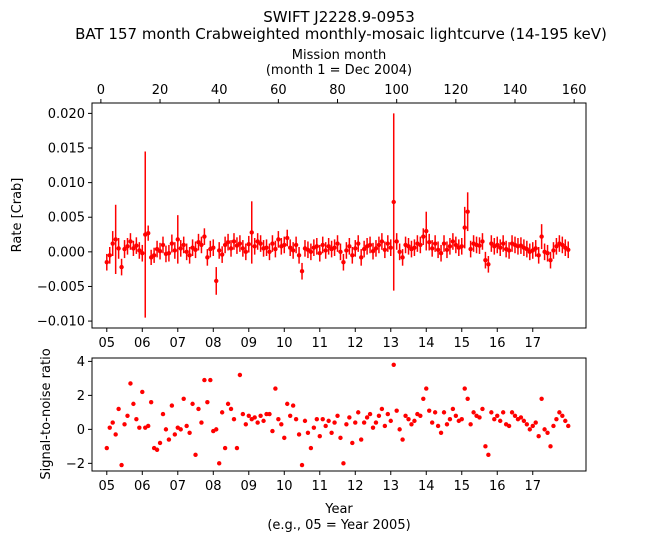 Image resolution: width=646 pixels, height=543 pixels. I want to click on snr-ytick-label: 4, so click(81, 362).